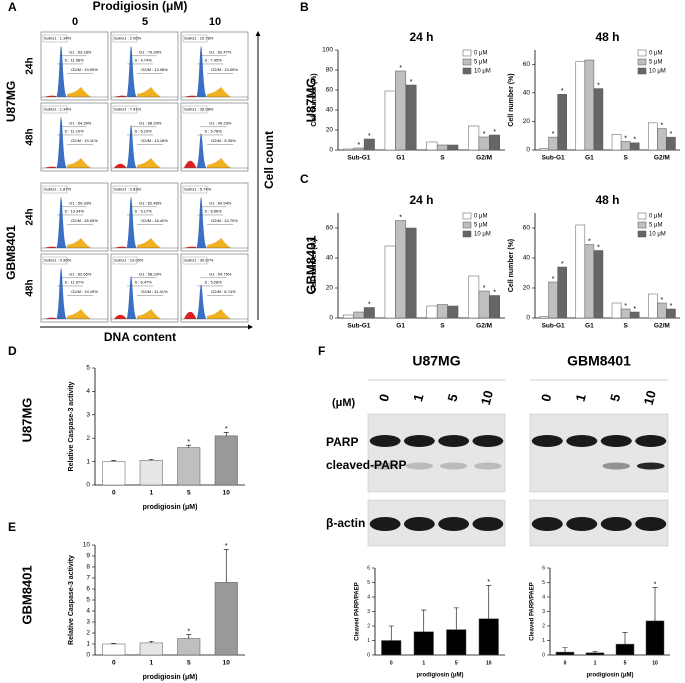 The height and width of the screenshot is (683, 685). I want to click on x-tick-label: 10, so click(227, 663).